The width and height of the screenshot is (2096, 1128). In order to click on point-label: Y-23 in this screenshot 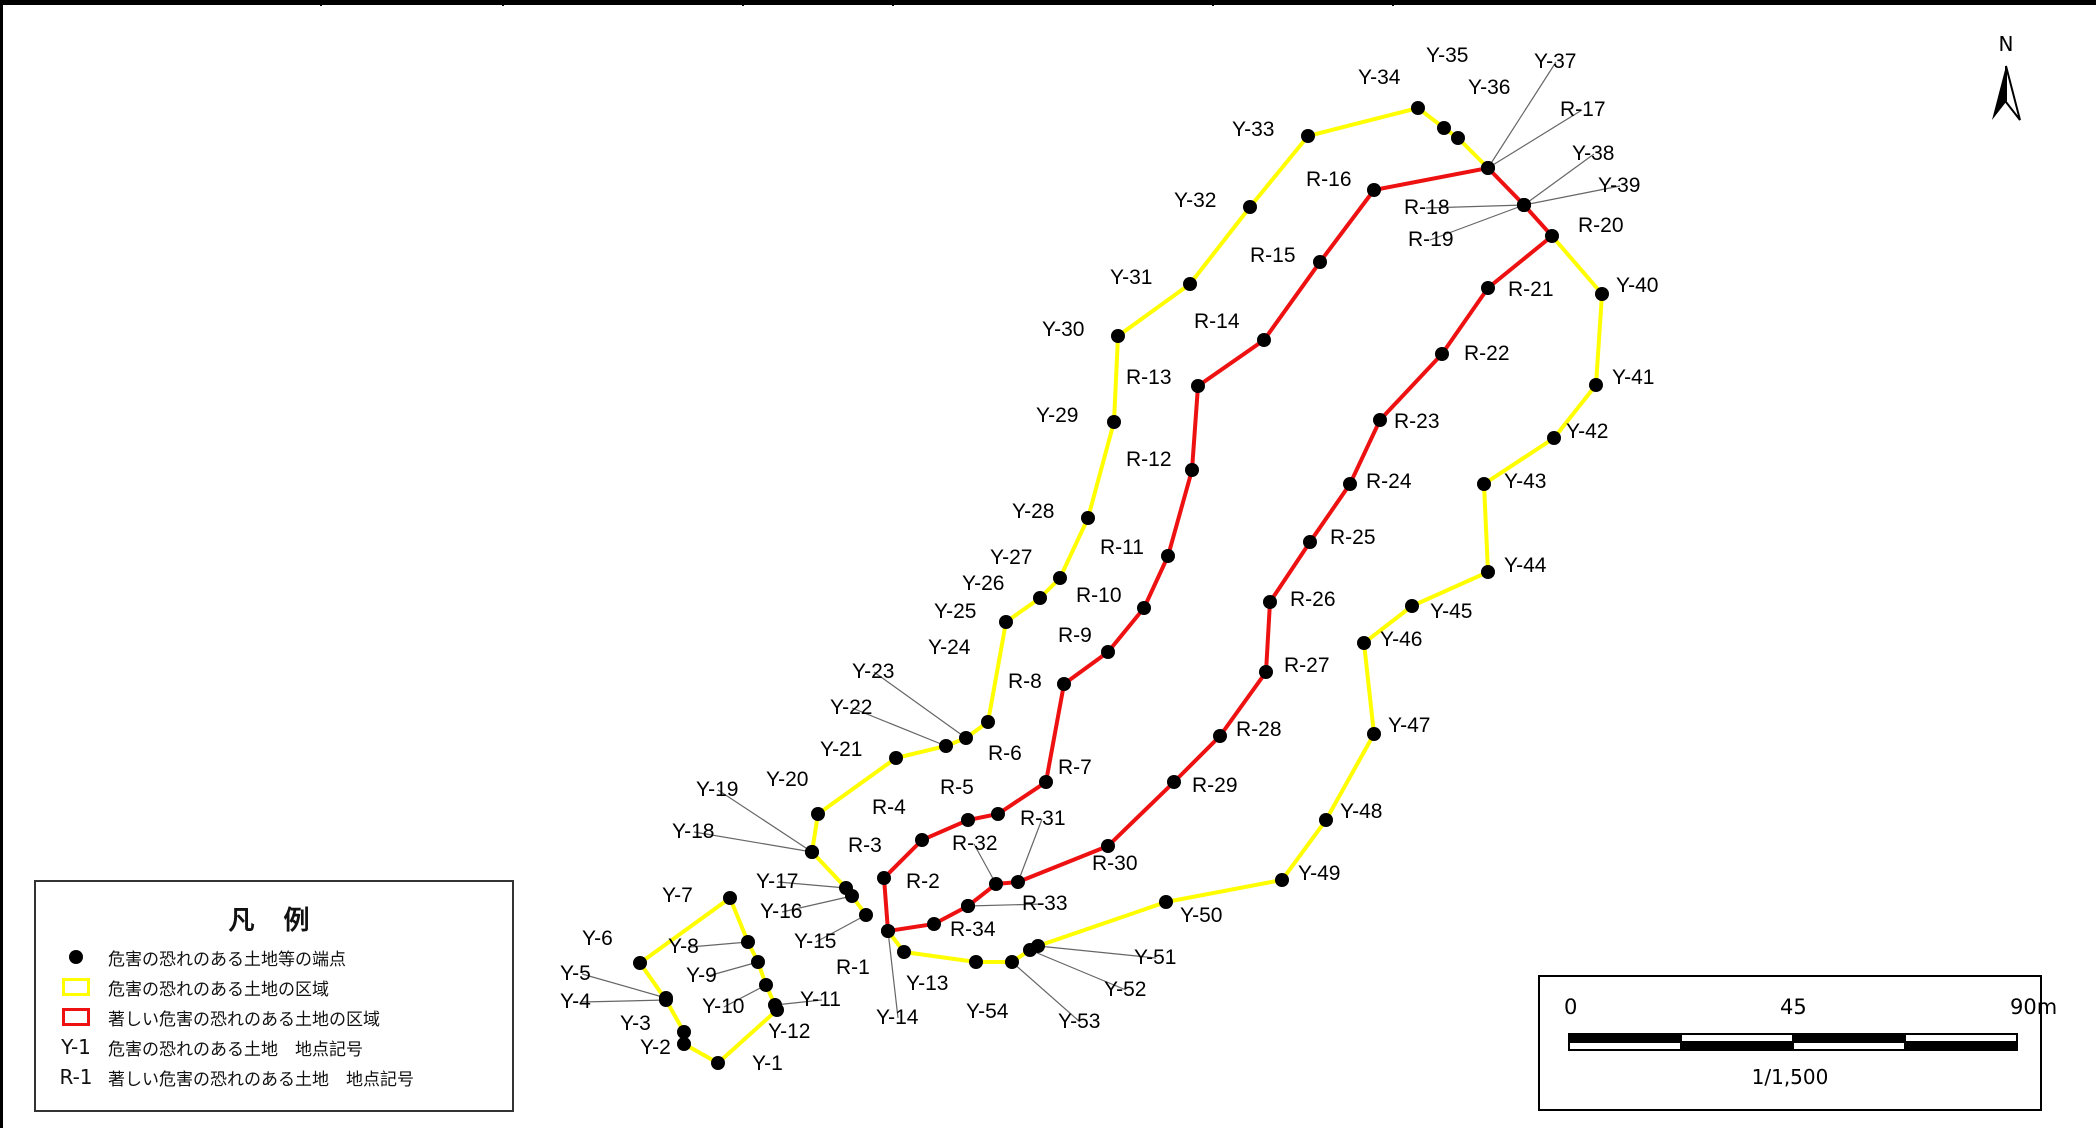, I will do `click(873, 671)`.